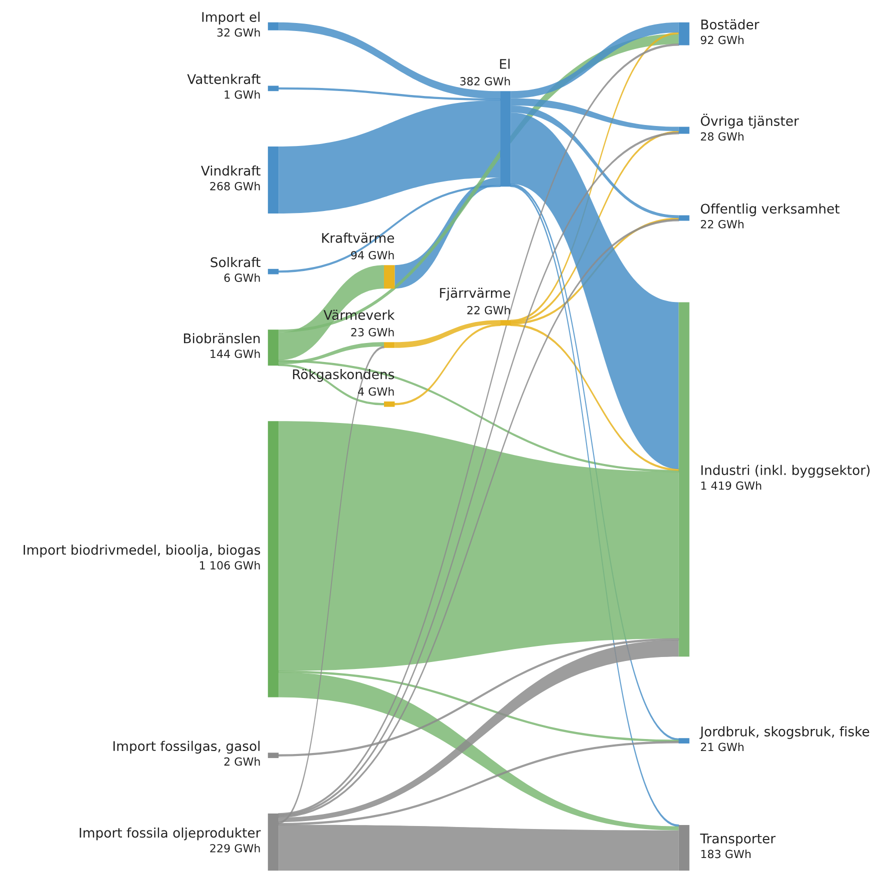 The image size is (893, 893). What do you see at coordinates (343, 375) in the screenshot?
I see `category-label: Rökgaskondens` at bounding box center [343, 375].